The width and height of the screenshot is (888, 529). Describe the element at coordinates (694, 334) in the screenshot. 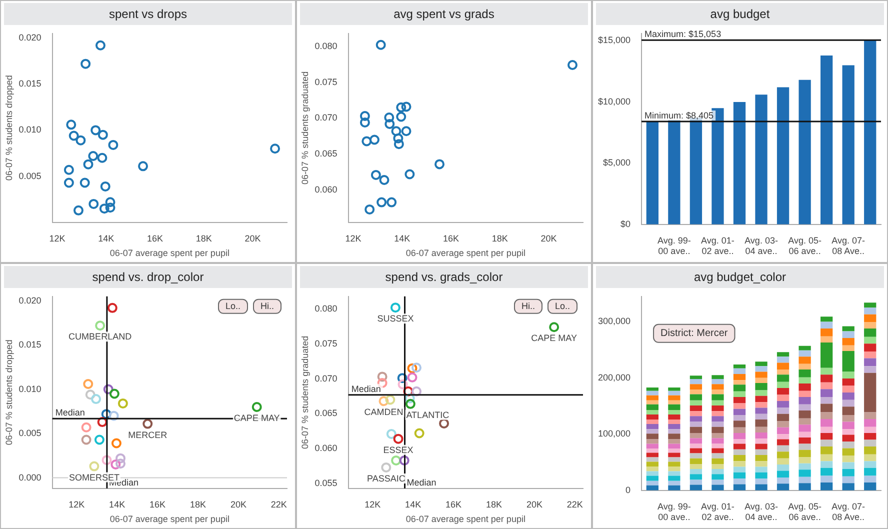

I see `annotation: District: Mercer` at that location.